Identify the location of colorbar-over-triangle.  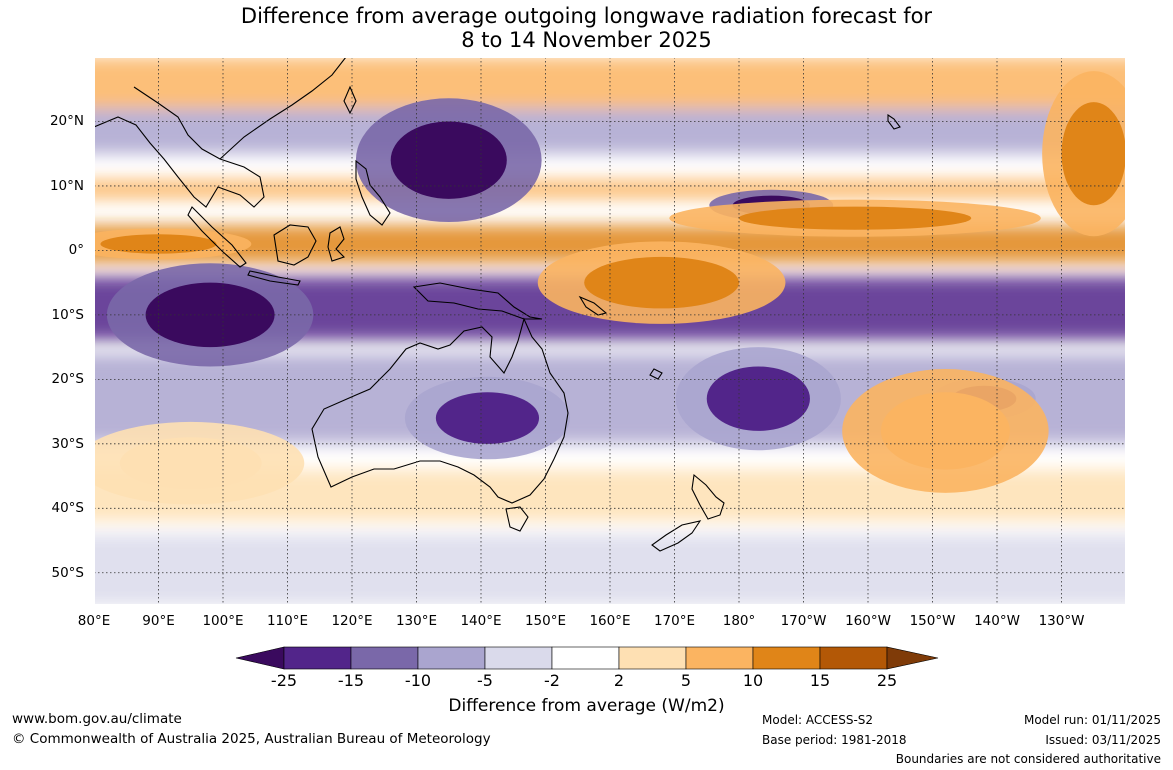
(912, 658).